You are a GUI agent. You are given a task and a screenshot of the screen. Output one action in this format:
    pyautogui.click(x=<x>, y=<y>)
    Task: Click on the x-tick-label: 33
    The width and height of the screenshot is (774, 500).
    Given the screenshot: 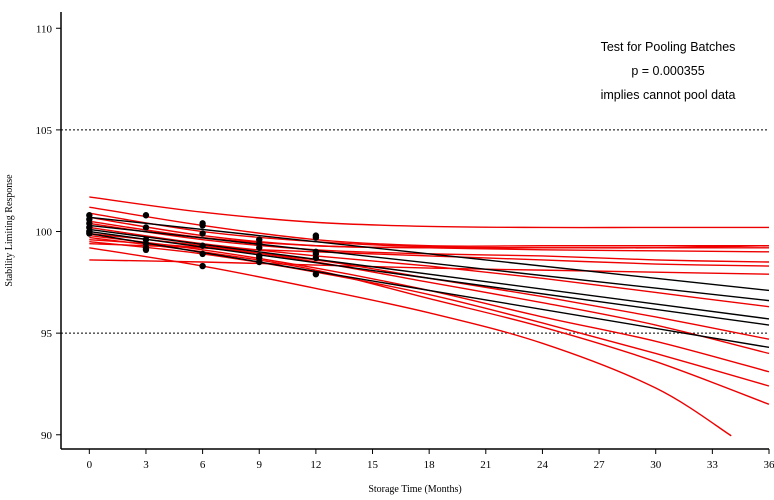 What is the action you would take?
    pyautogui.click(x=713, y=465)
    